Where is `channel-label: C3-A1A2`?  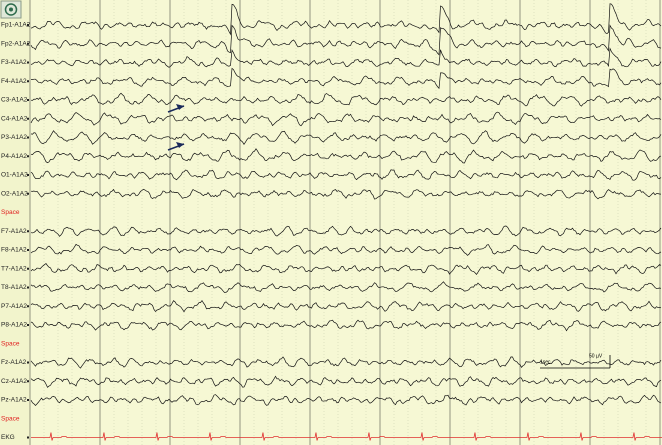 channel-label: C3-A1A2 is located at coordinates (14, 100).